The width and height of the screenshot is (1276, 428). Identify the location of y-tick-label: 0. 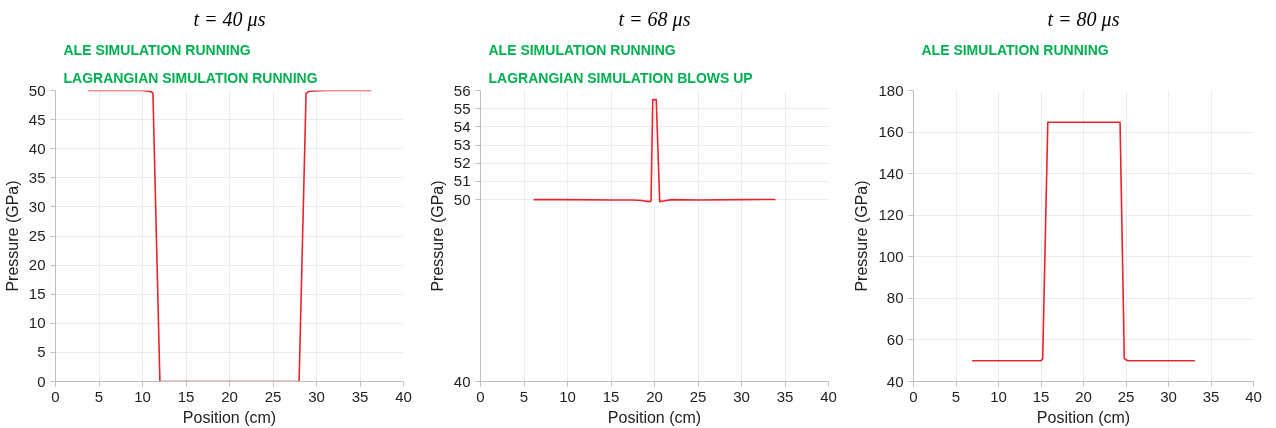
(41, 381).